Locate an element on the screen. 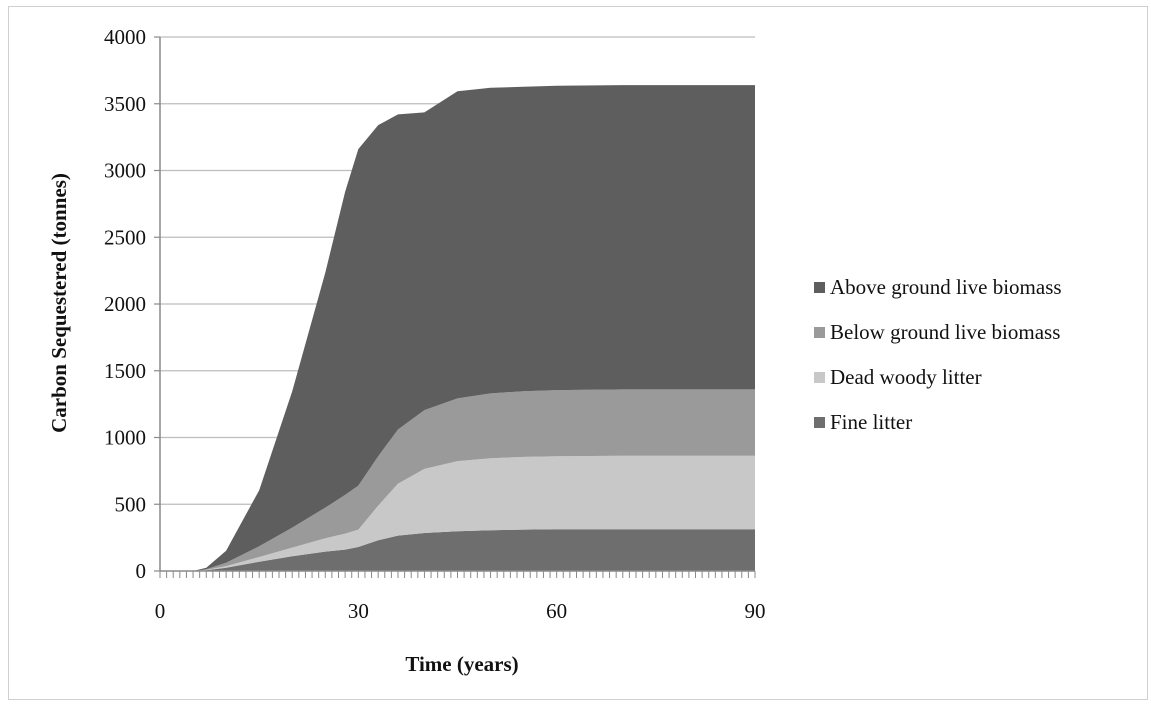 This screenshot has height=704, width=1151. legend-item-dead-woody-litter: Dead woody litter is located at coordinates (898, 377).